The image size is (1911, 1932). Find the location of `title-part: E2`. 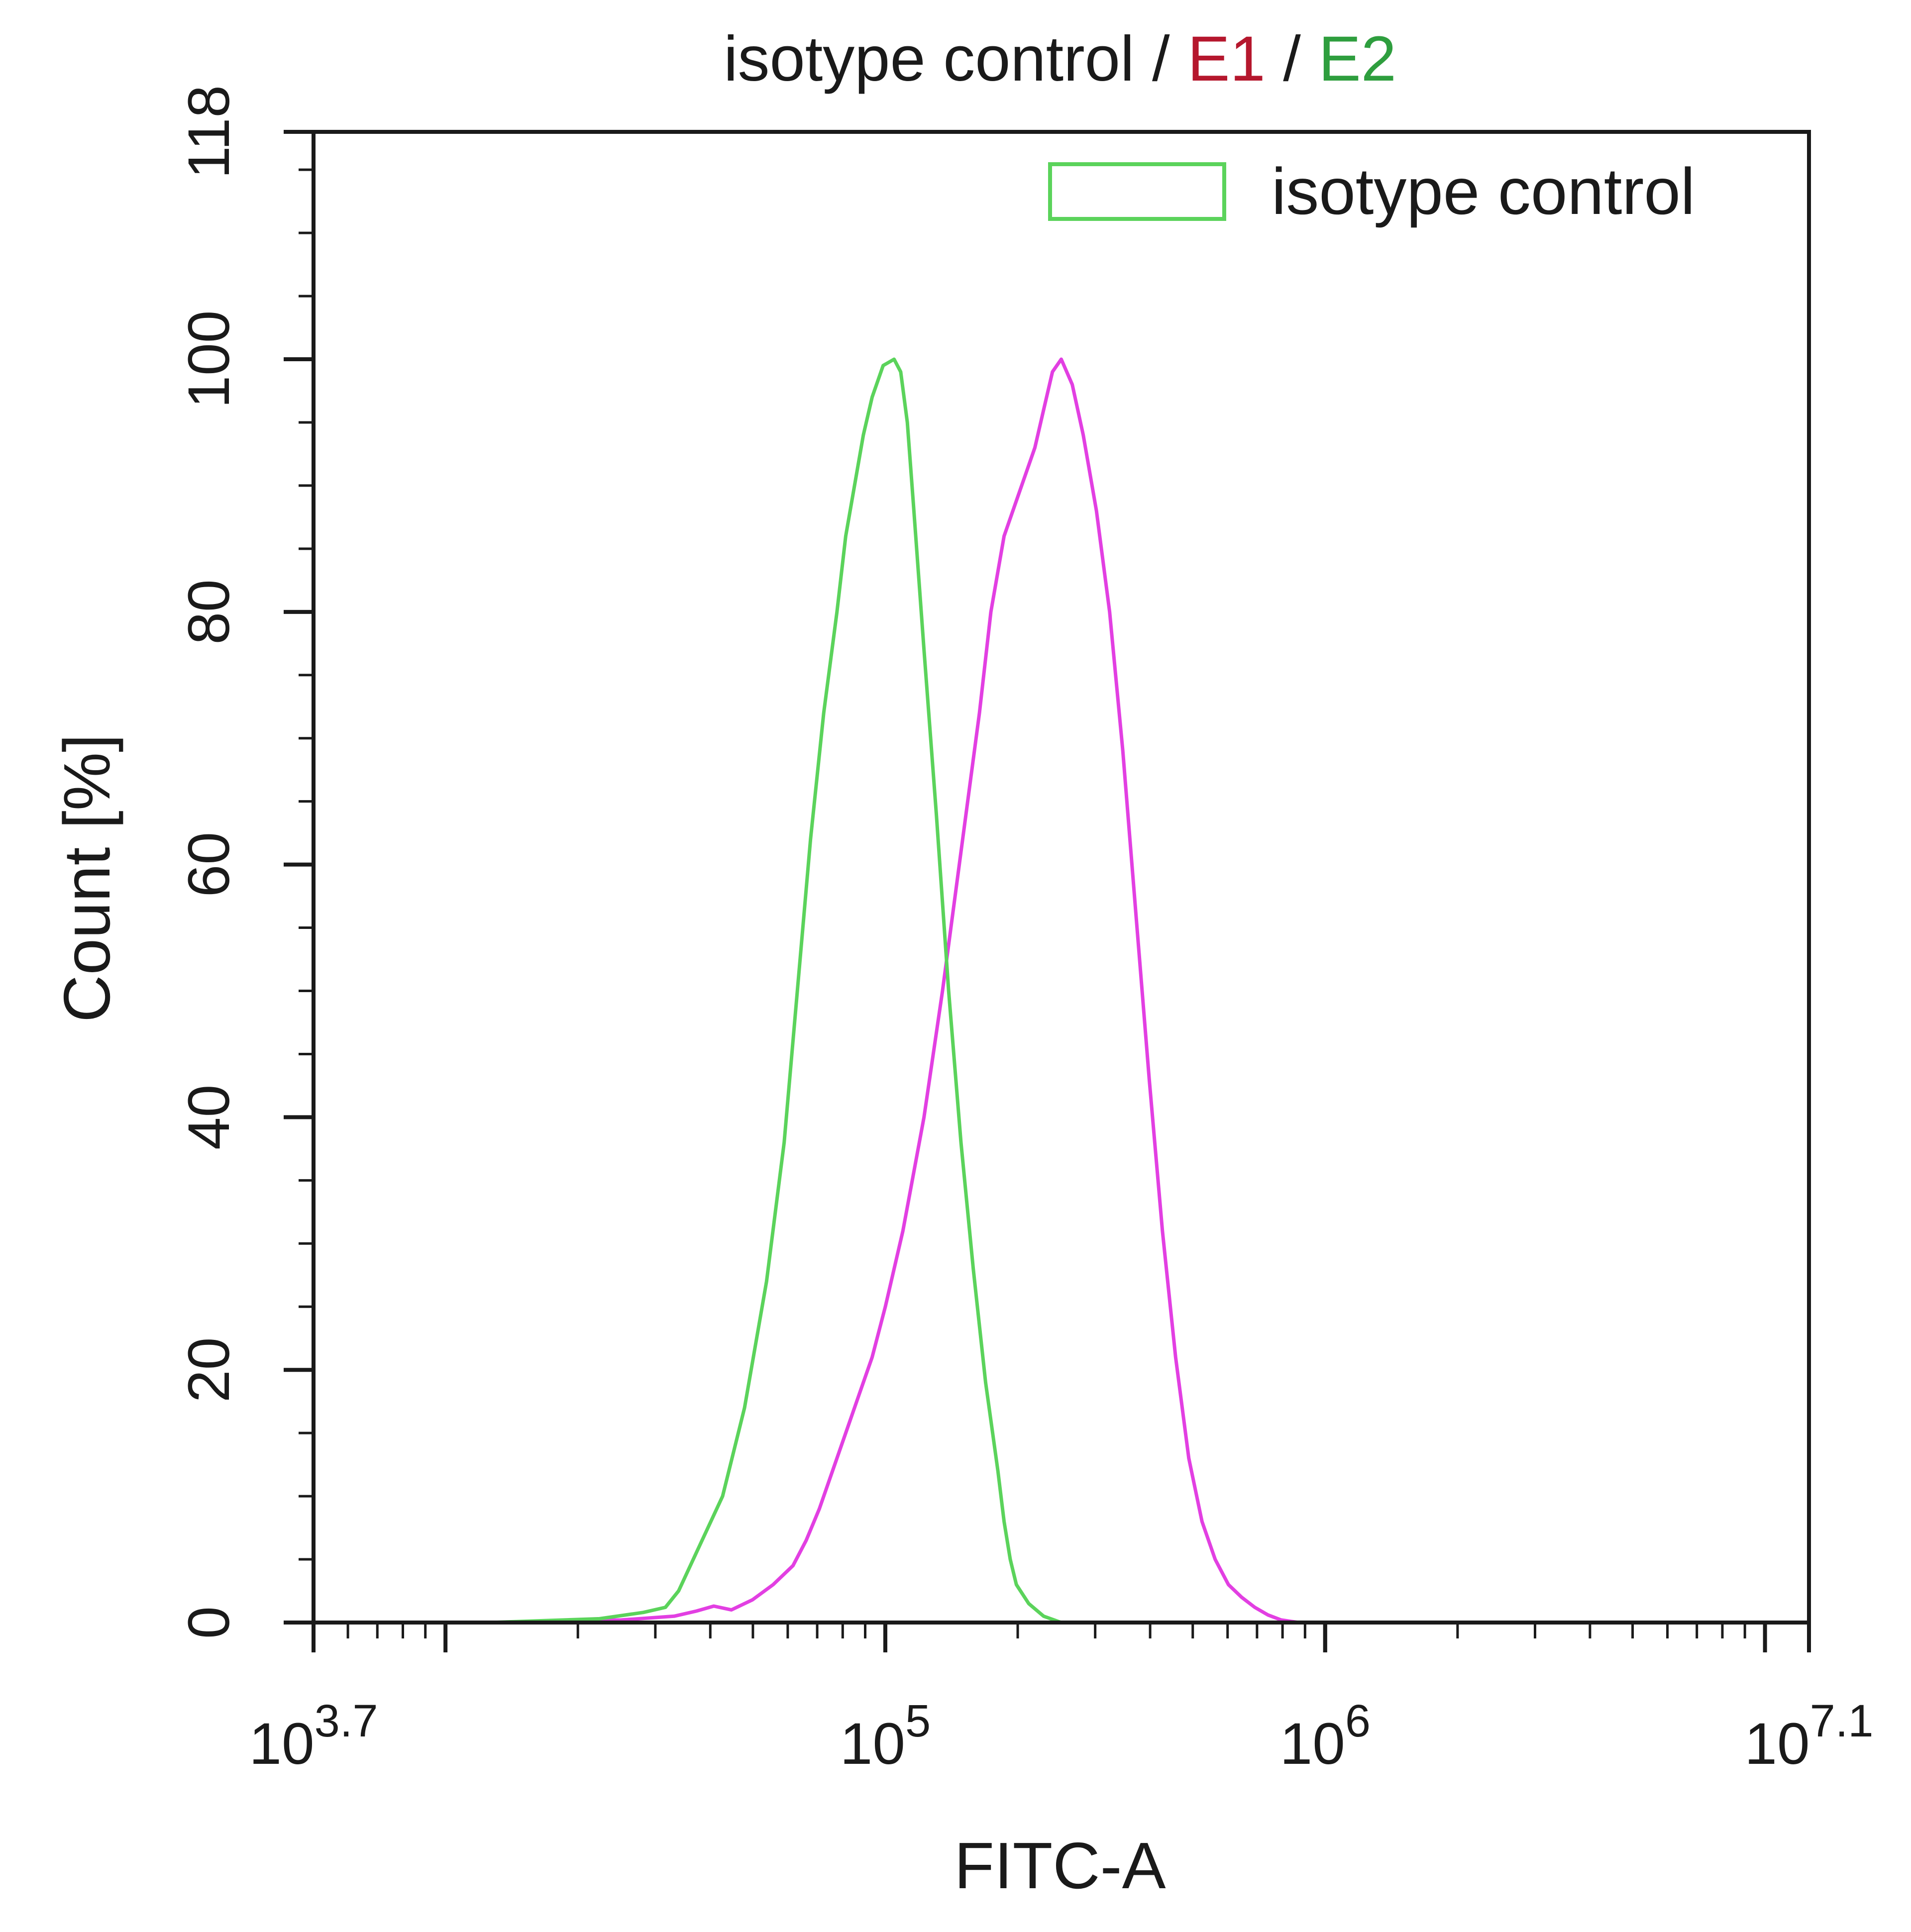

title-part: E2 is located at coordinates (1357, 59).